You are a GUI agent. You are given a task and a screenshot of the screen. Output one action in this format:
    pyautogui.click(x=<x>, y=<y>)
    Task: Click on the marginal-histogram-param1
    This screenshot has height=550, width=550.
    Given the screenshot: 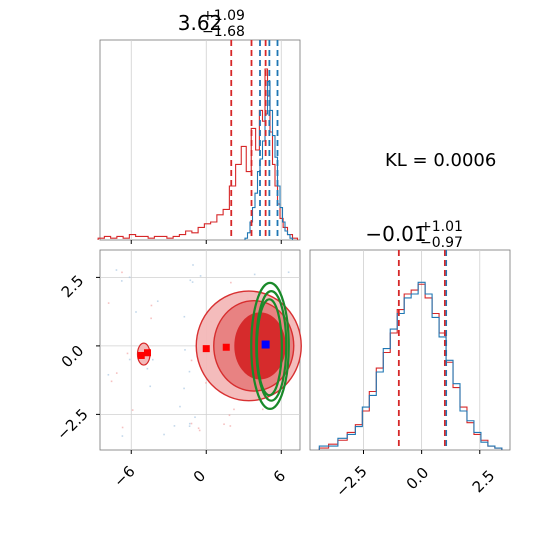 What is the action you would take?
    pyautogui.click(x=199, y=141)
    